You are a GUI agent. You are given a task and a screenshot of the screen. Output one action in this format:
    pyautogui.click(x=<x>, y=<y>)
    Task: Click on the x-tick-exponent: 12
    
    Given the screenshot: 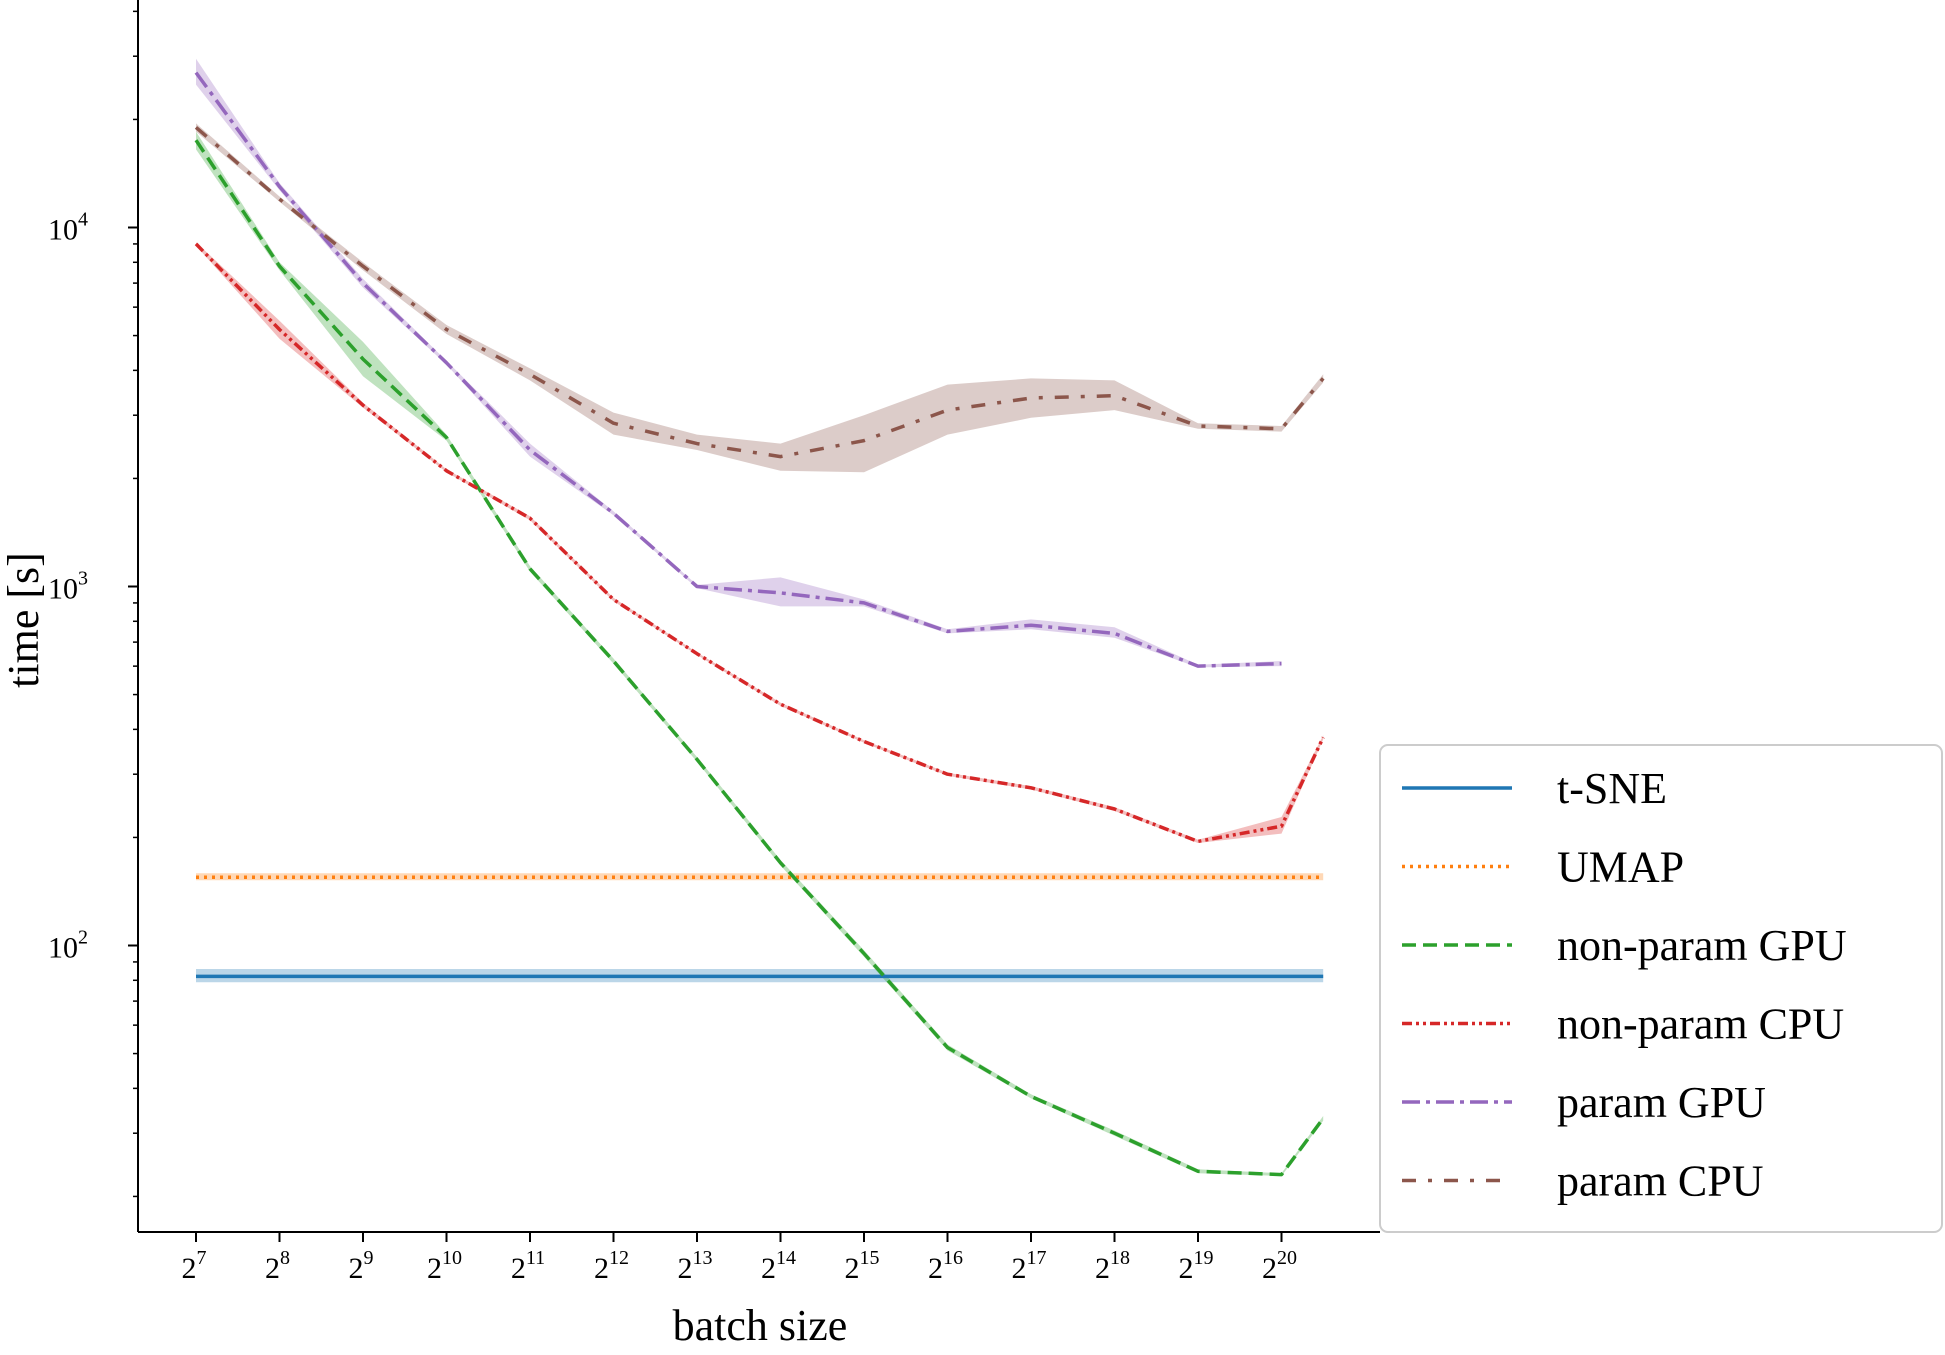 What is the action you would take?
    pyautogui.click(x=619, y=1258)
    